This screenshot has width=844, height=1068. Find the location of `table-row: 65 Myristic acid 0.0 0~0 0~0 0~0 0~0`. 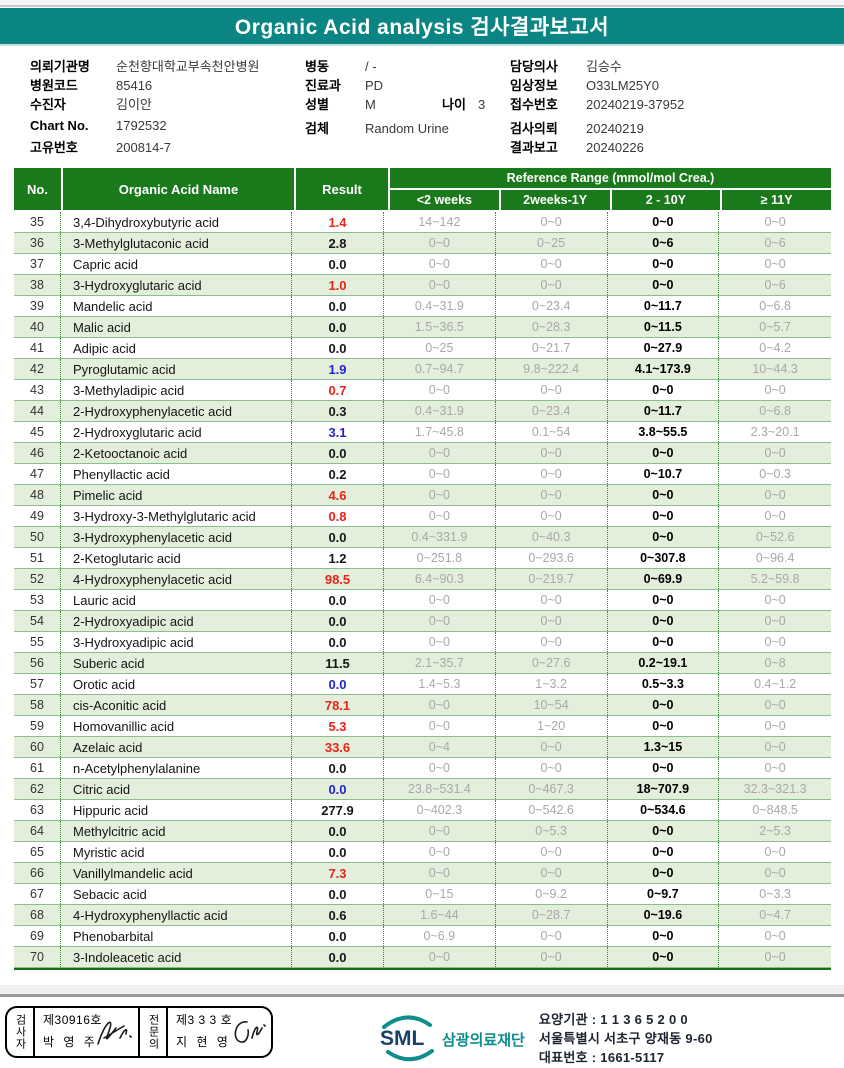

table-row: 65 Myristic acid 0.0 0~0 0~0 0~0 0~0 is located at coordinates (422, 852).